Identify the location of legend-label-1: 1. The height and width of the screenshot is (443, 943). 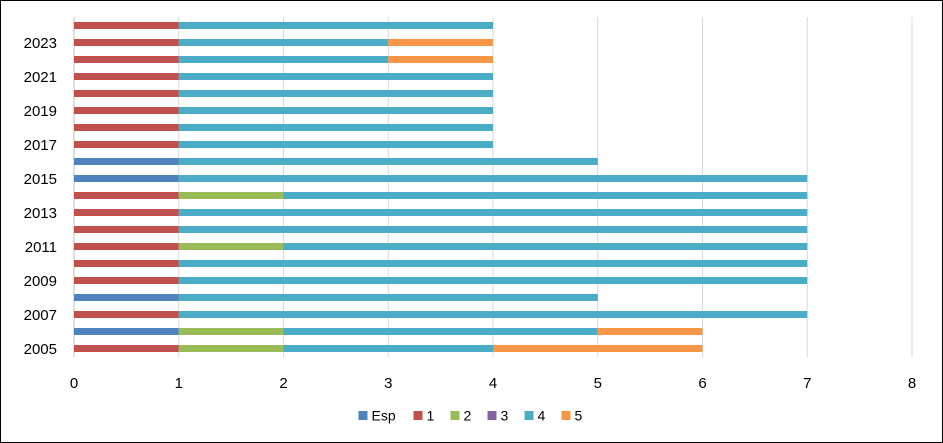
(431, 416).